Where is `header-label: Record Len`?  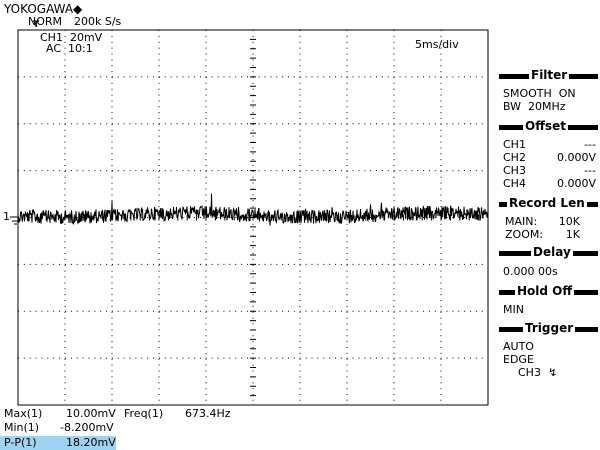 header-label: Record Len is located at coordinates (547, 203).